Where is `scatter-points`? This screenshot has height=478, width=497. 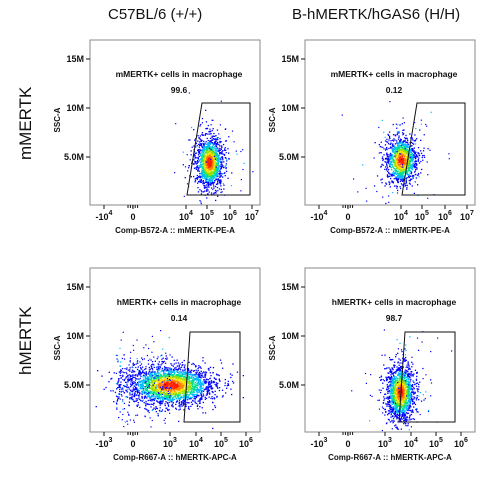 scatter-points is located at coordinates (214, 148).